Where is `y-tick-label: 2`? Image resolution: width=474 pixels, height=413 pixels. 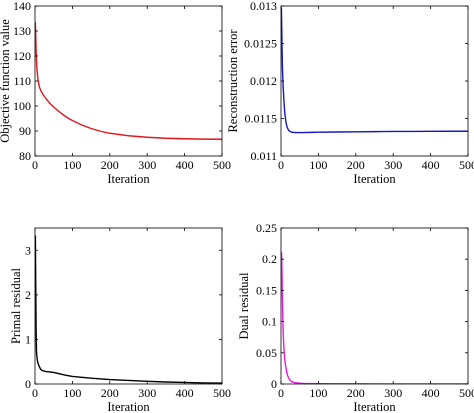 y-tick-label: 2 is located at coordinates (28, 295).